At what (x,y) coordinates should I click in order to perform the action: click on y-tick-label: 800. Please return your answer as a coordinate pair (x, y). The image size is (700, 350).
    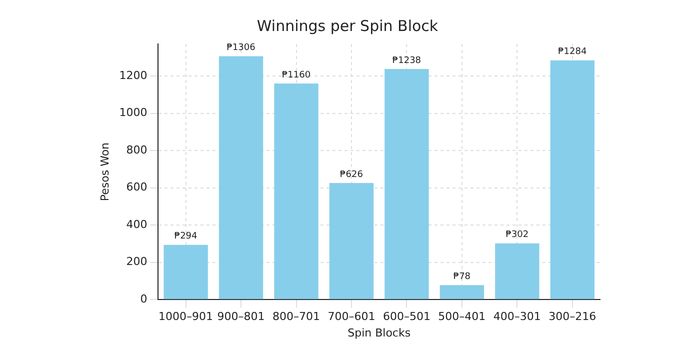
    Looking at the image, I should click on (137, 149).